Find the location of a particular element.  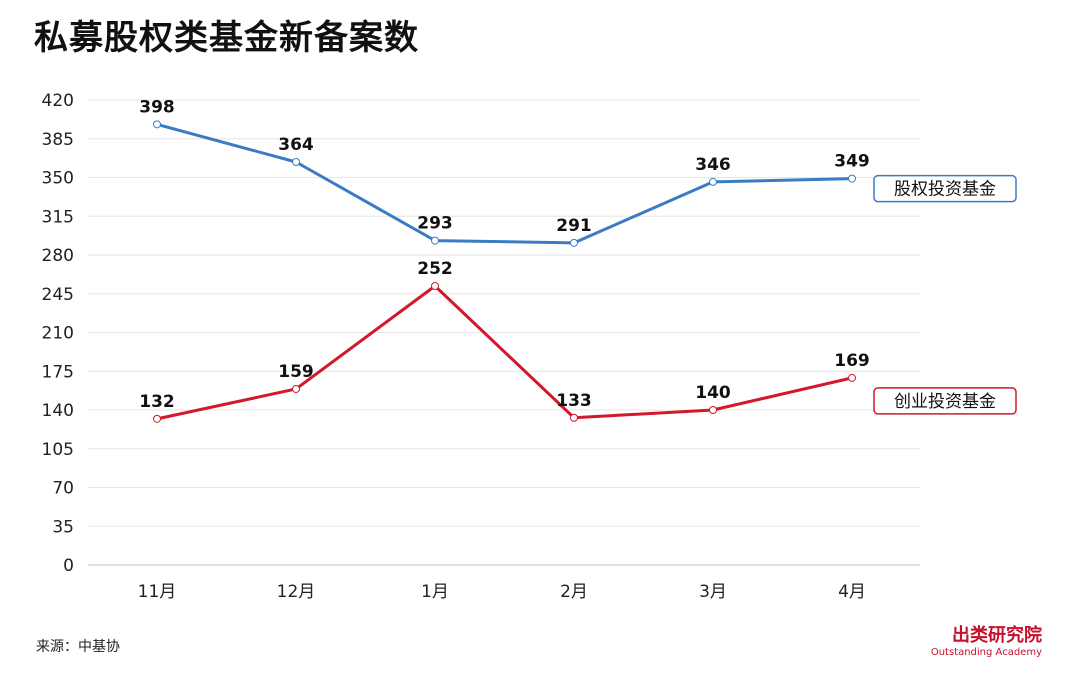

data-label: 132 is located at coordinates (157, 402).